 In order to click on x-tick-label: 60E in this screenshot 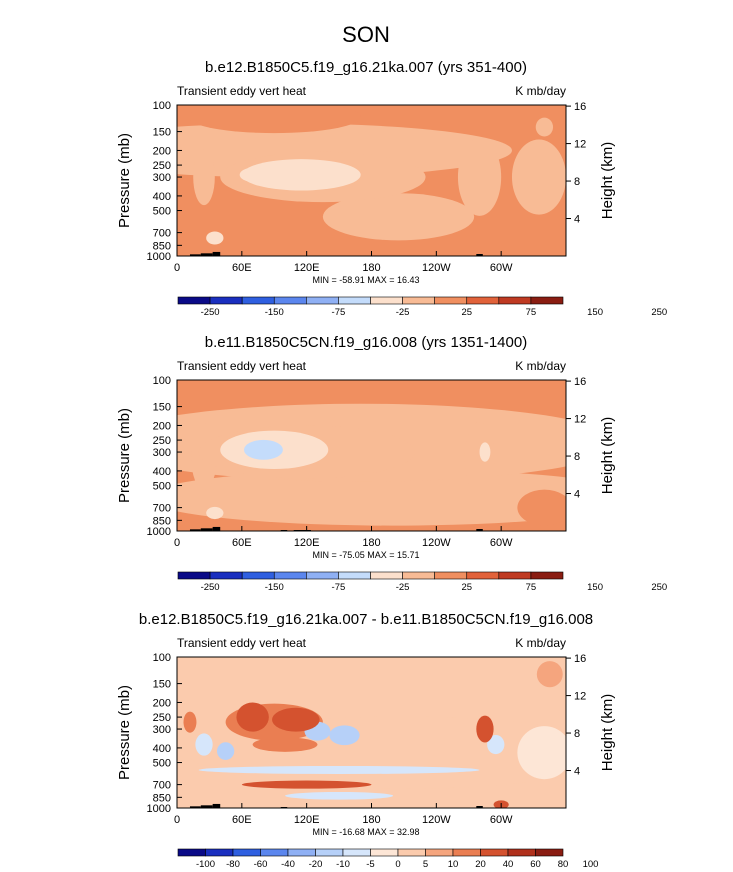, I will do `click(242, 268)`.